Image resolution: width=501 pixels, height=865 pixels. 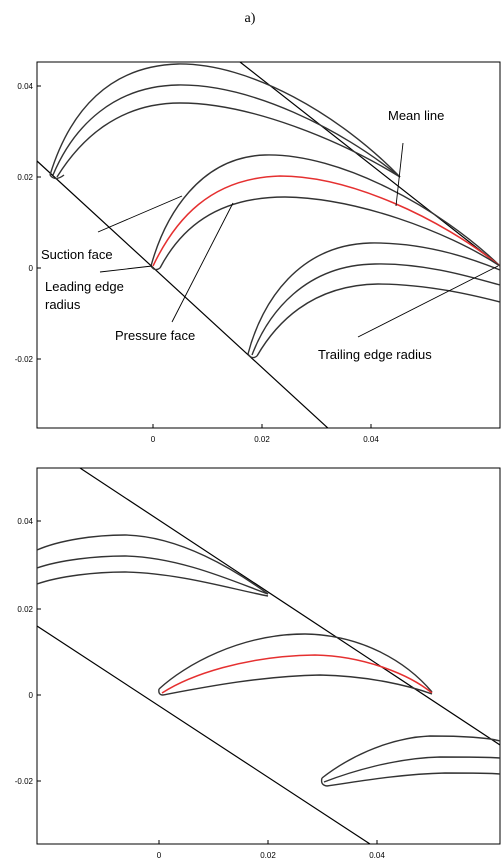 I want to click on top-y-tick-label: 0.04, so click(x=25, y=86).